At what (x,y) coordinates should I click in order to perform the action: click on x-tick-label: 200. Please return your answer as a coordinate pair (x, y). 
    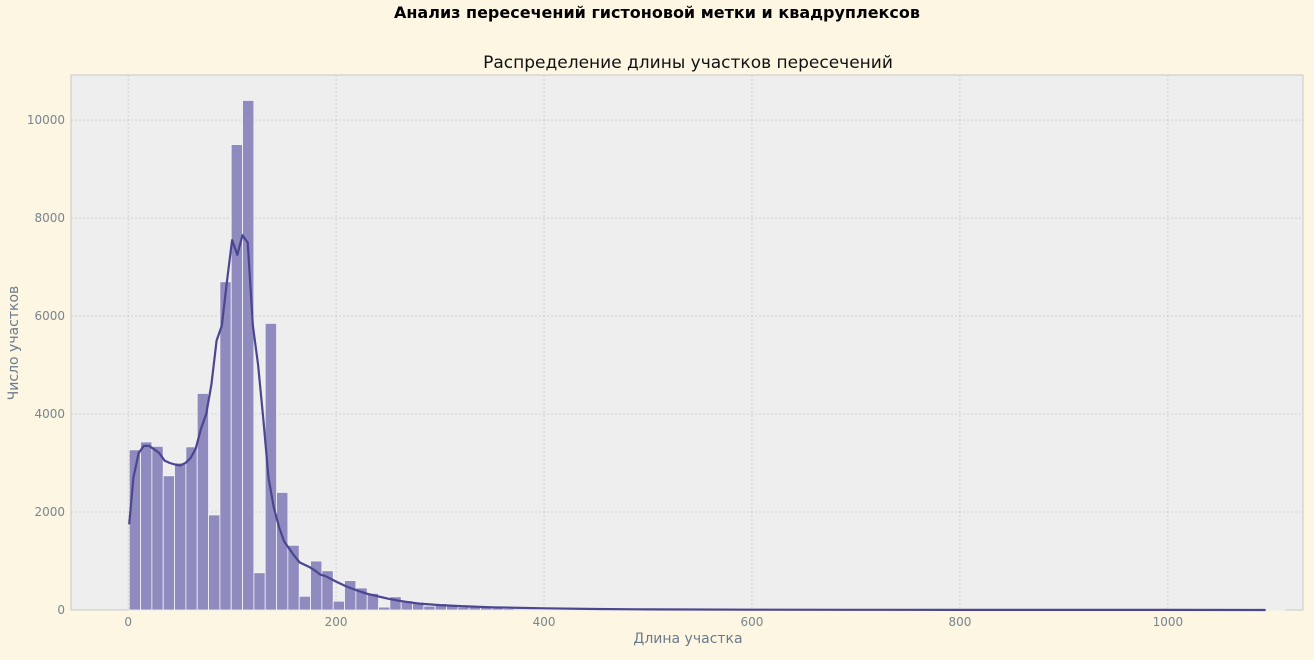
    Looking at the image, I should click on (336, 622).